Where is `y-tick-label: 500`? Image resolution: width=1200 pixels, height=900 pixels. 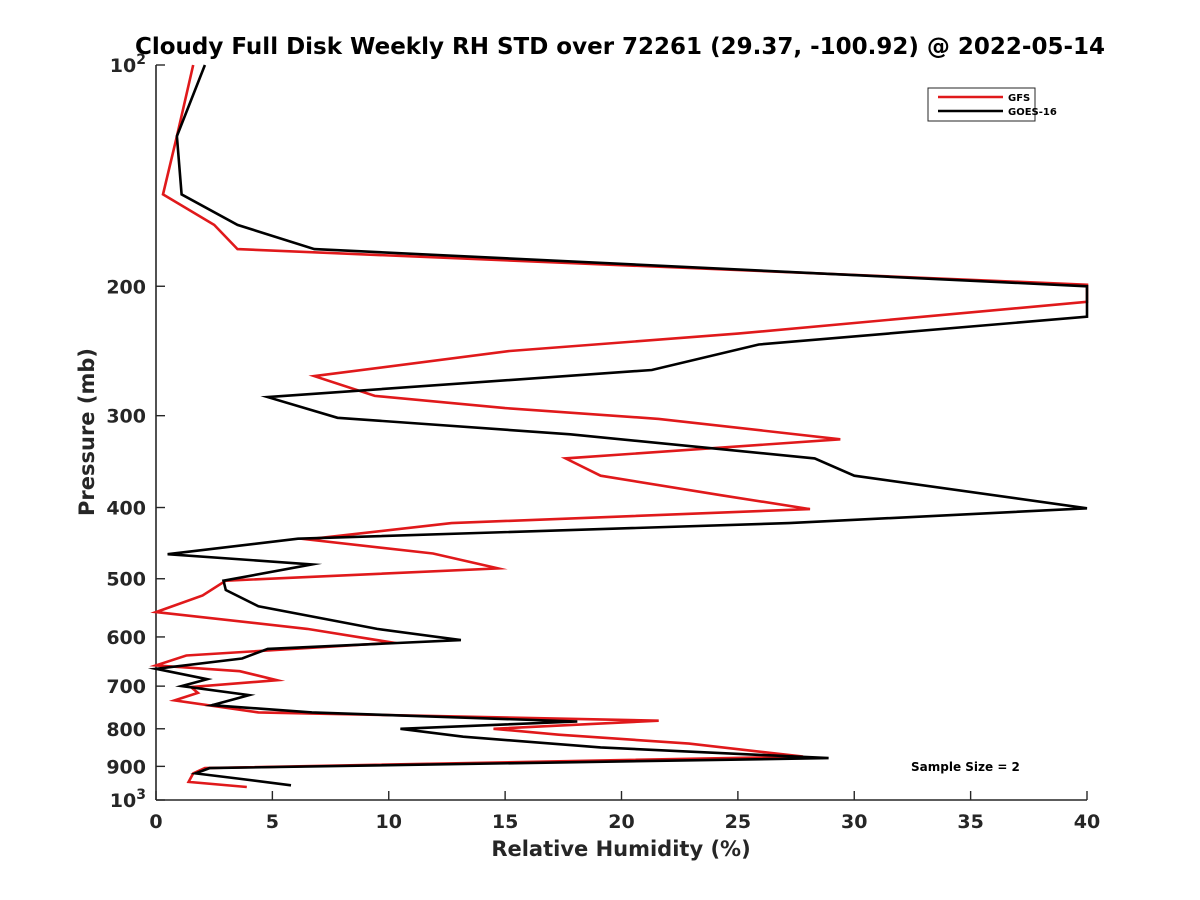
y-tick-label: 500 is located at coordinates (126, 580).